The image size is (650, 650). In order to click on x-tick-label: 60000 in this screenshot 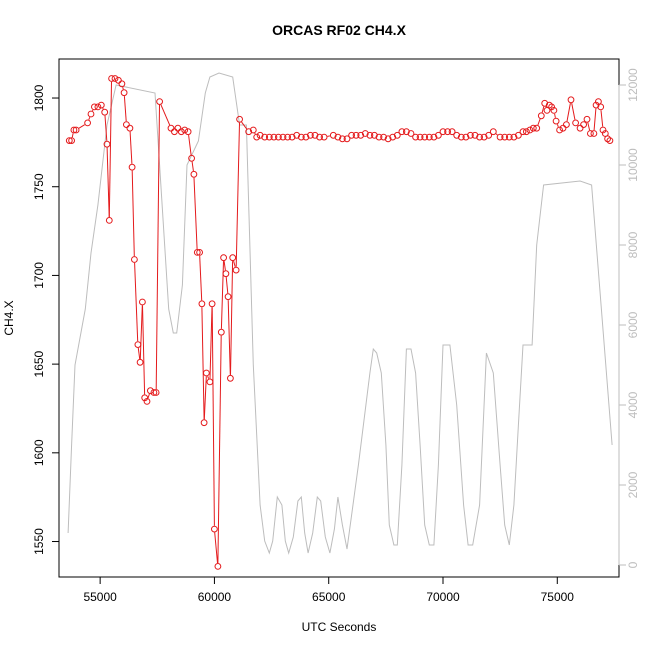, I will do `click(215, 597)`.